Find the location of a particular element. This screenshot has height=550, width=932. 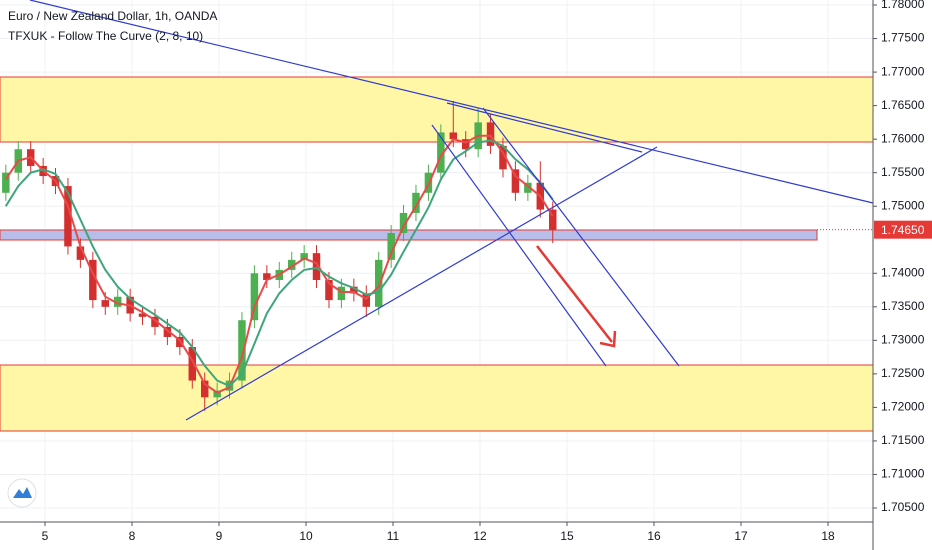

logo-icon is located at coordinates (22, 492).